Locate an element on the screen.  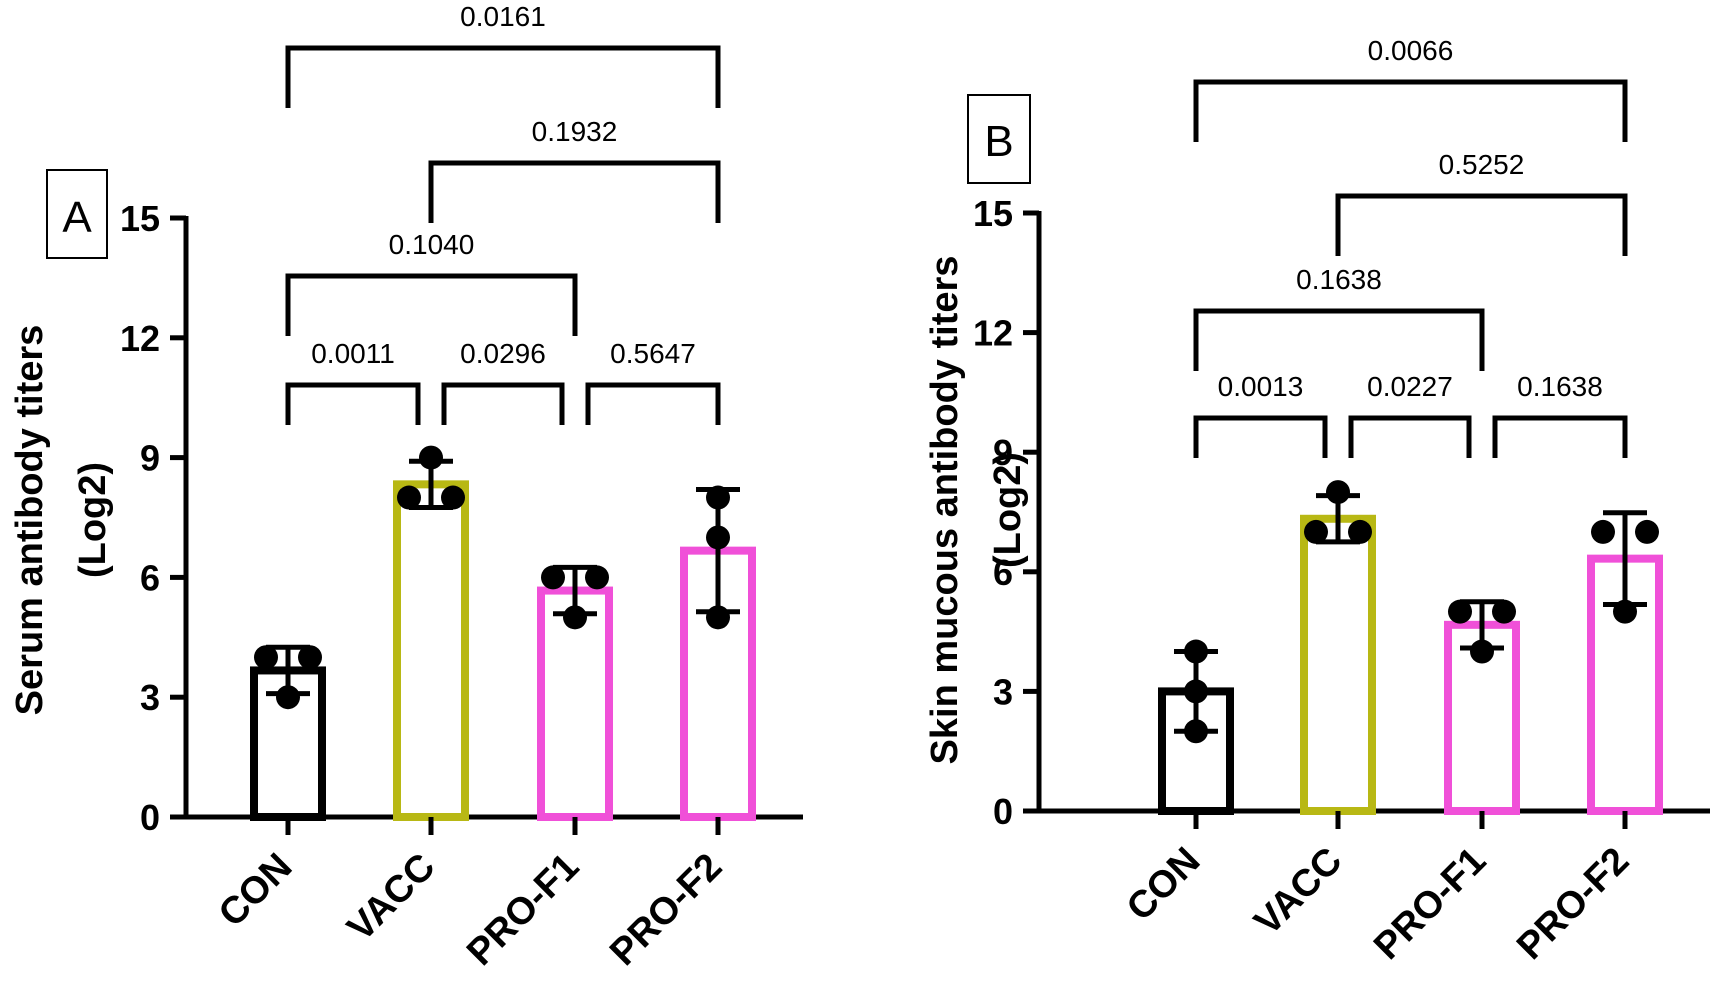
p-value-label: 0.1040 is located at coordinates (432, 244).